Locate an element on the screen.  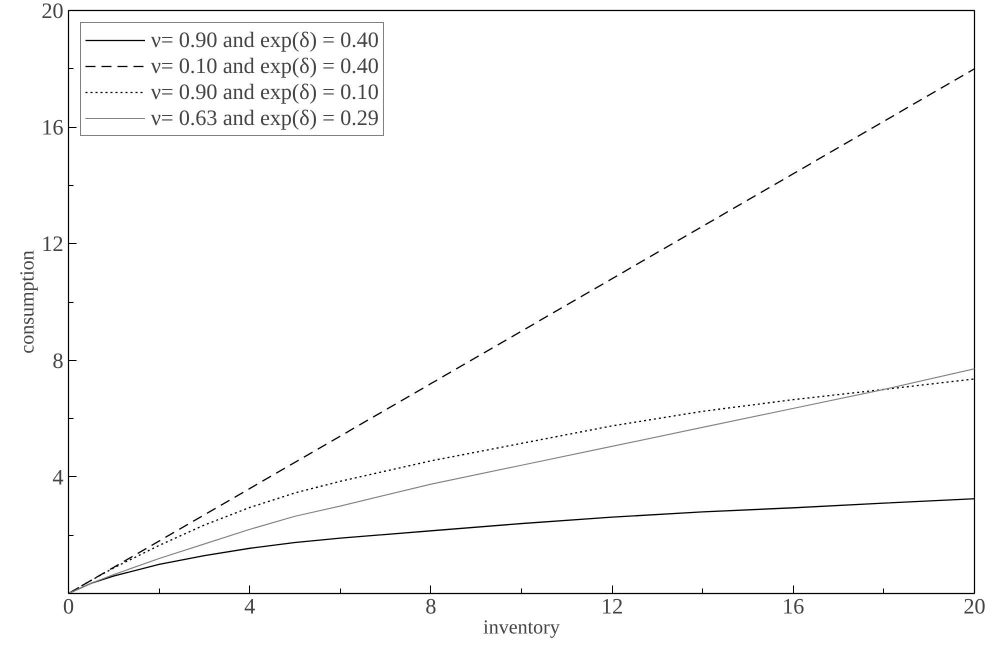
x-tick-label: 16 is located at coordinates (793, 606).